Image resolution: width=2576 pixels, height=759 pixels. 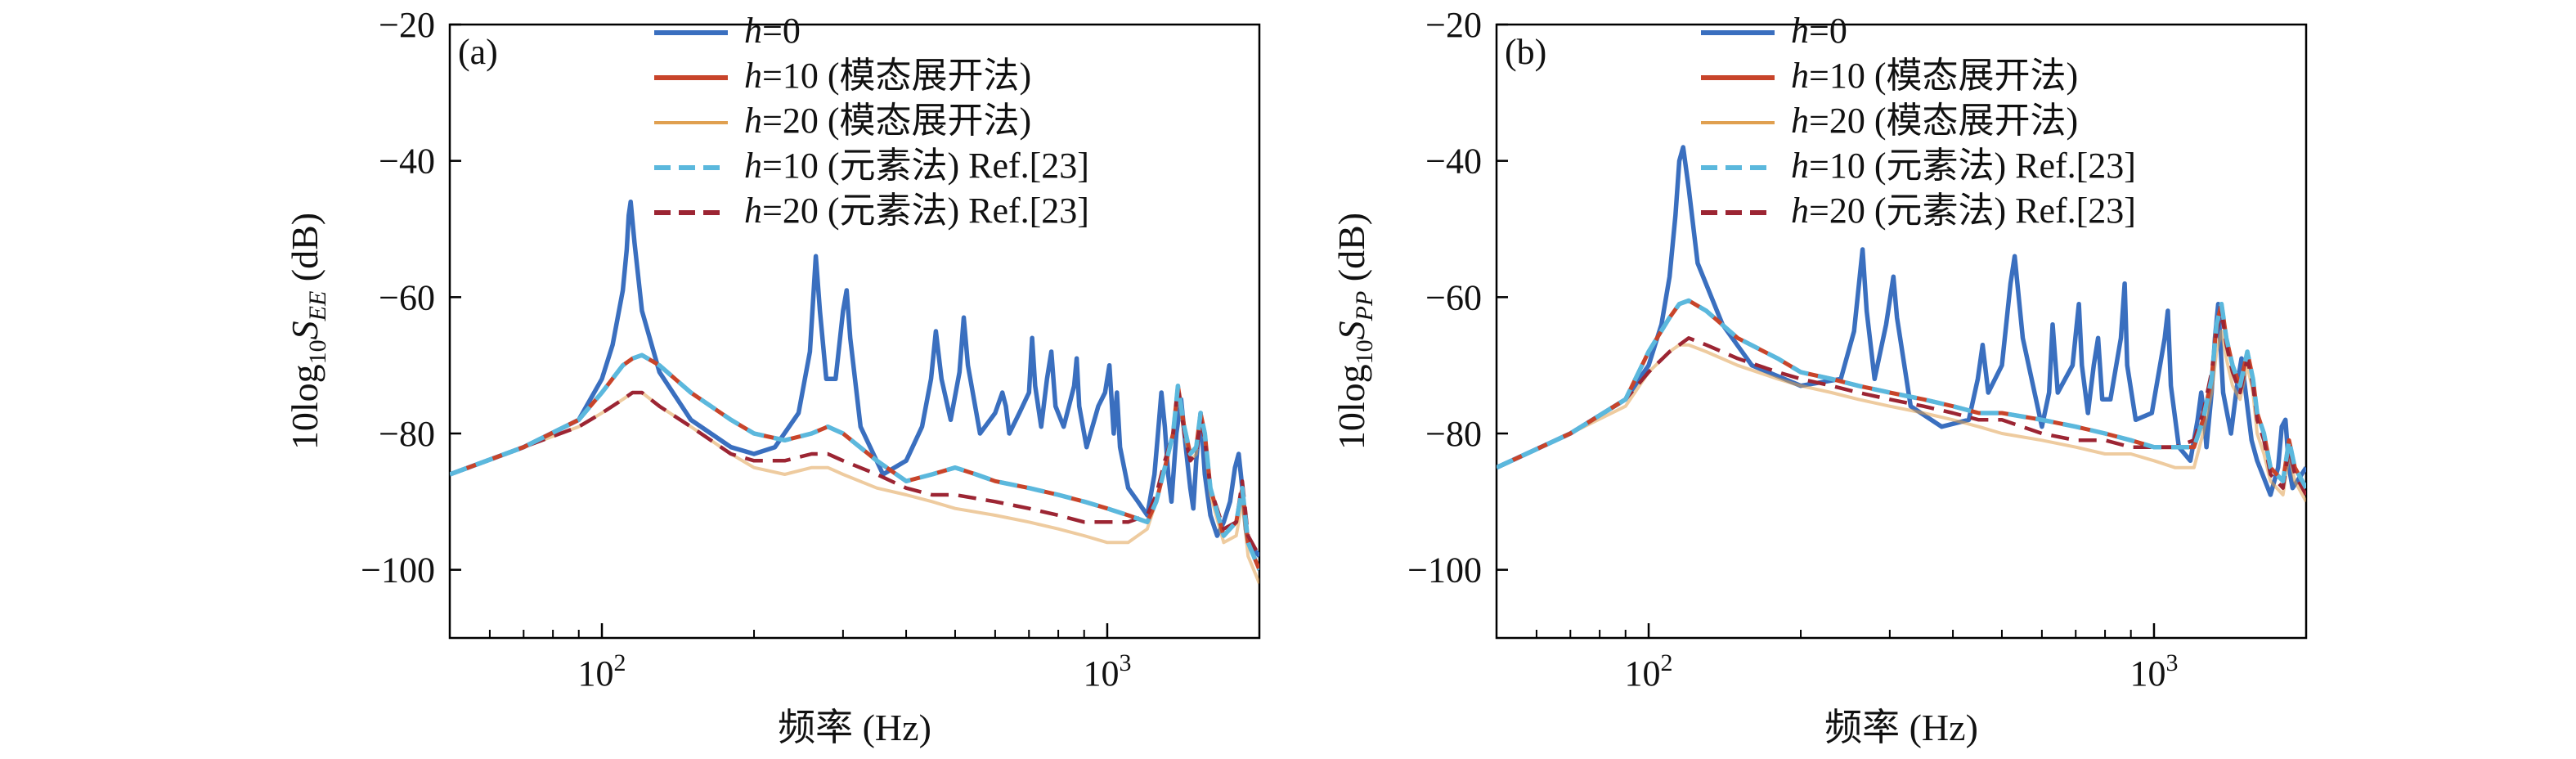 What do you see at coordinates (478, 52) in the screenshot?
I see `panel-label: (a)` at bounding box center [478, 52].